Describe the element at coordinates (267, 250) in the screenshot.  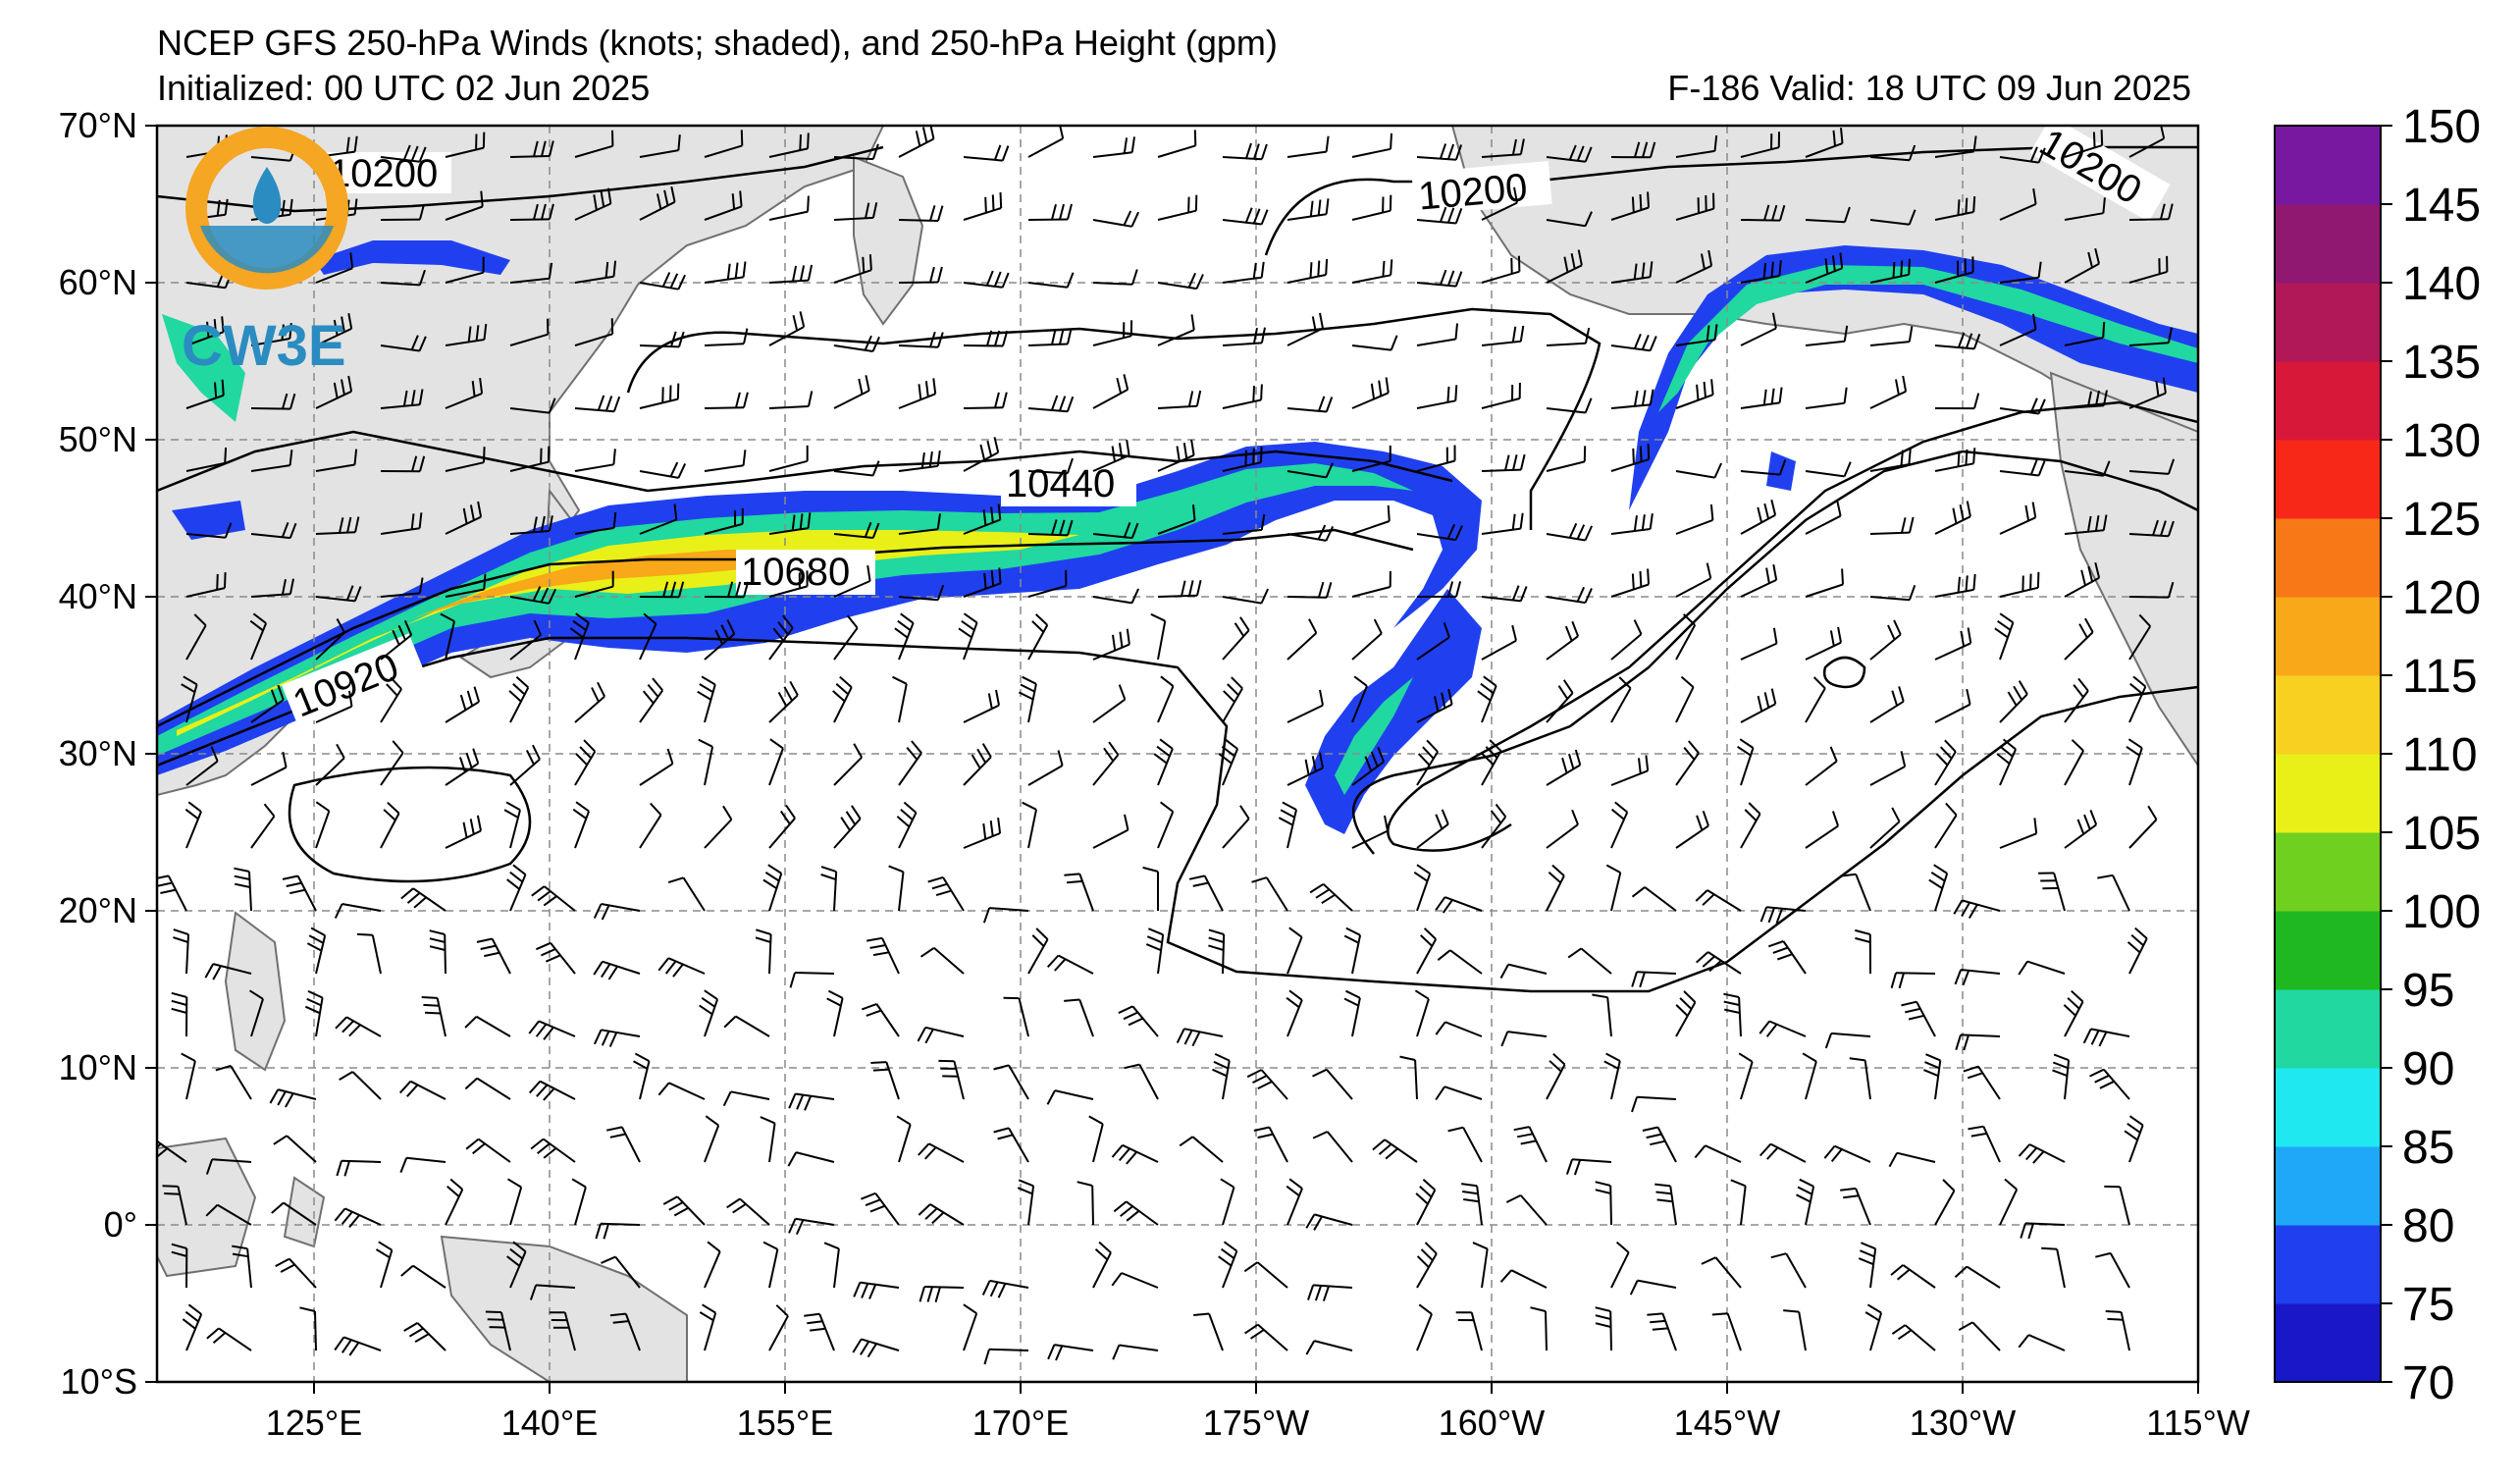
I see `logo-water` at that location.